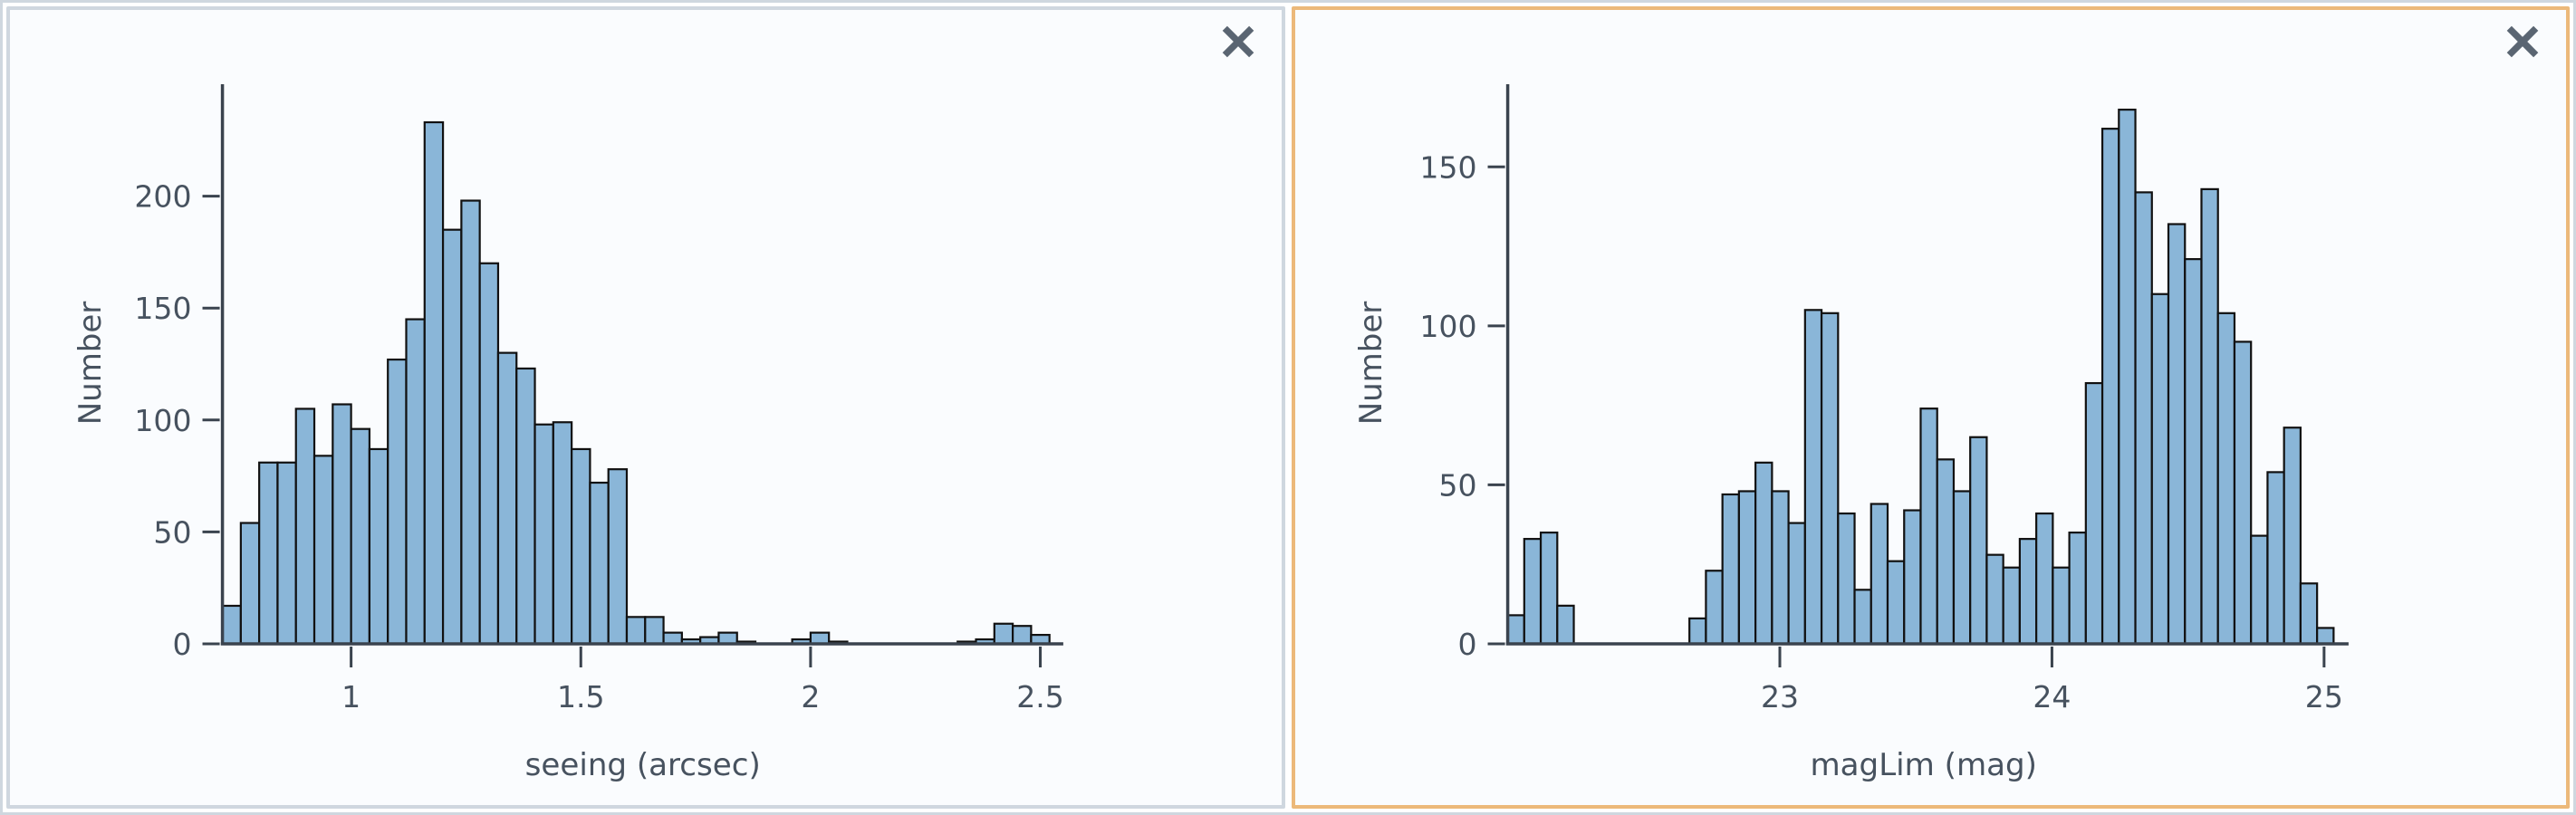  What do you see at coordinates (1923, 765) in the screenshot?
I see `x-axis-label: magLim (mag)` at bounding box center [1923, 765].